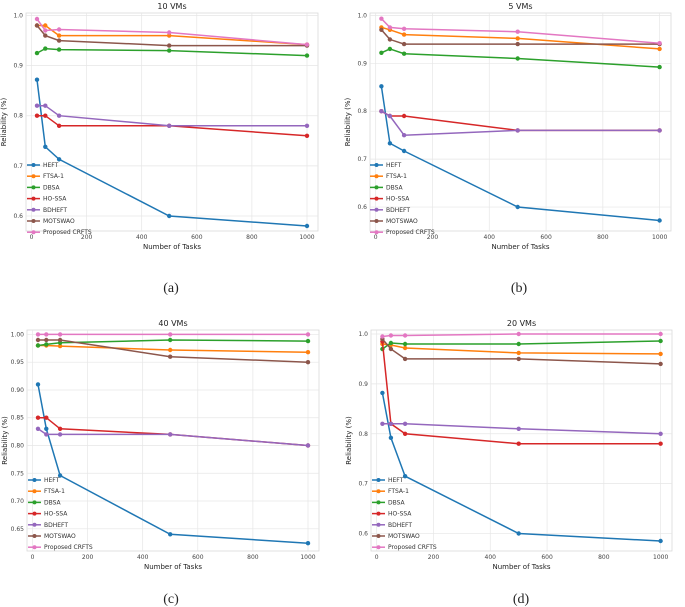 The image size is (685, 607). I want to click on y-tick-label: 0.8, so click(18, 116).